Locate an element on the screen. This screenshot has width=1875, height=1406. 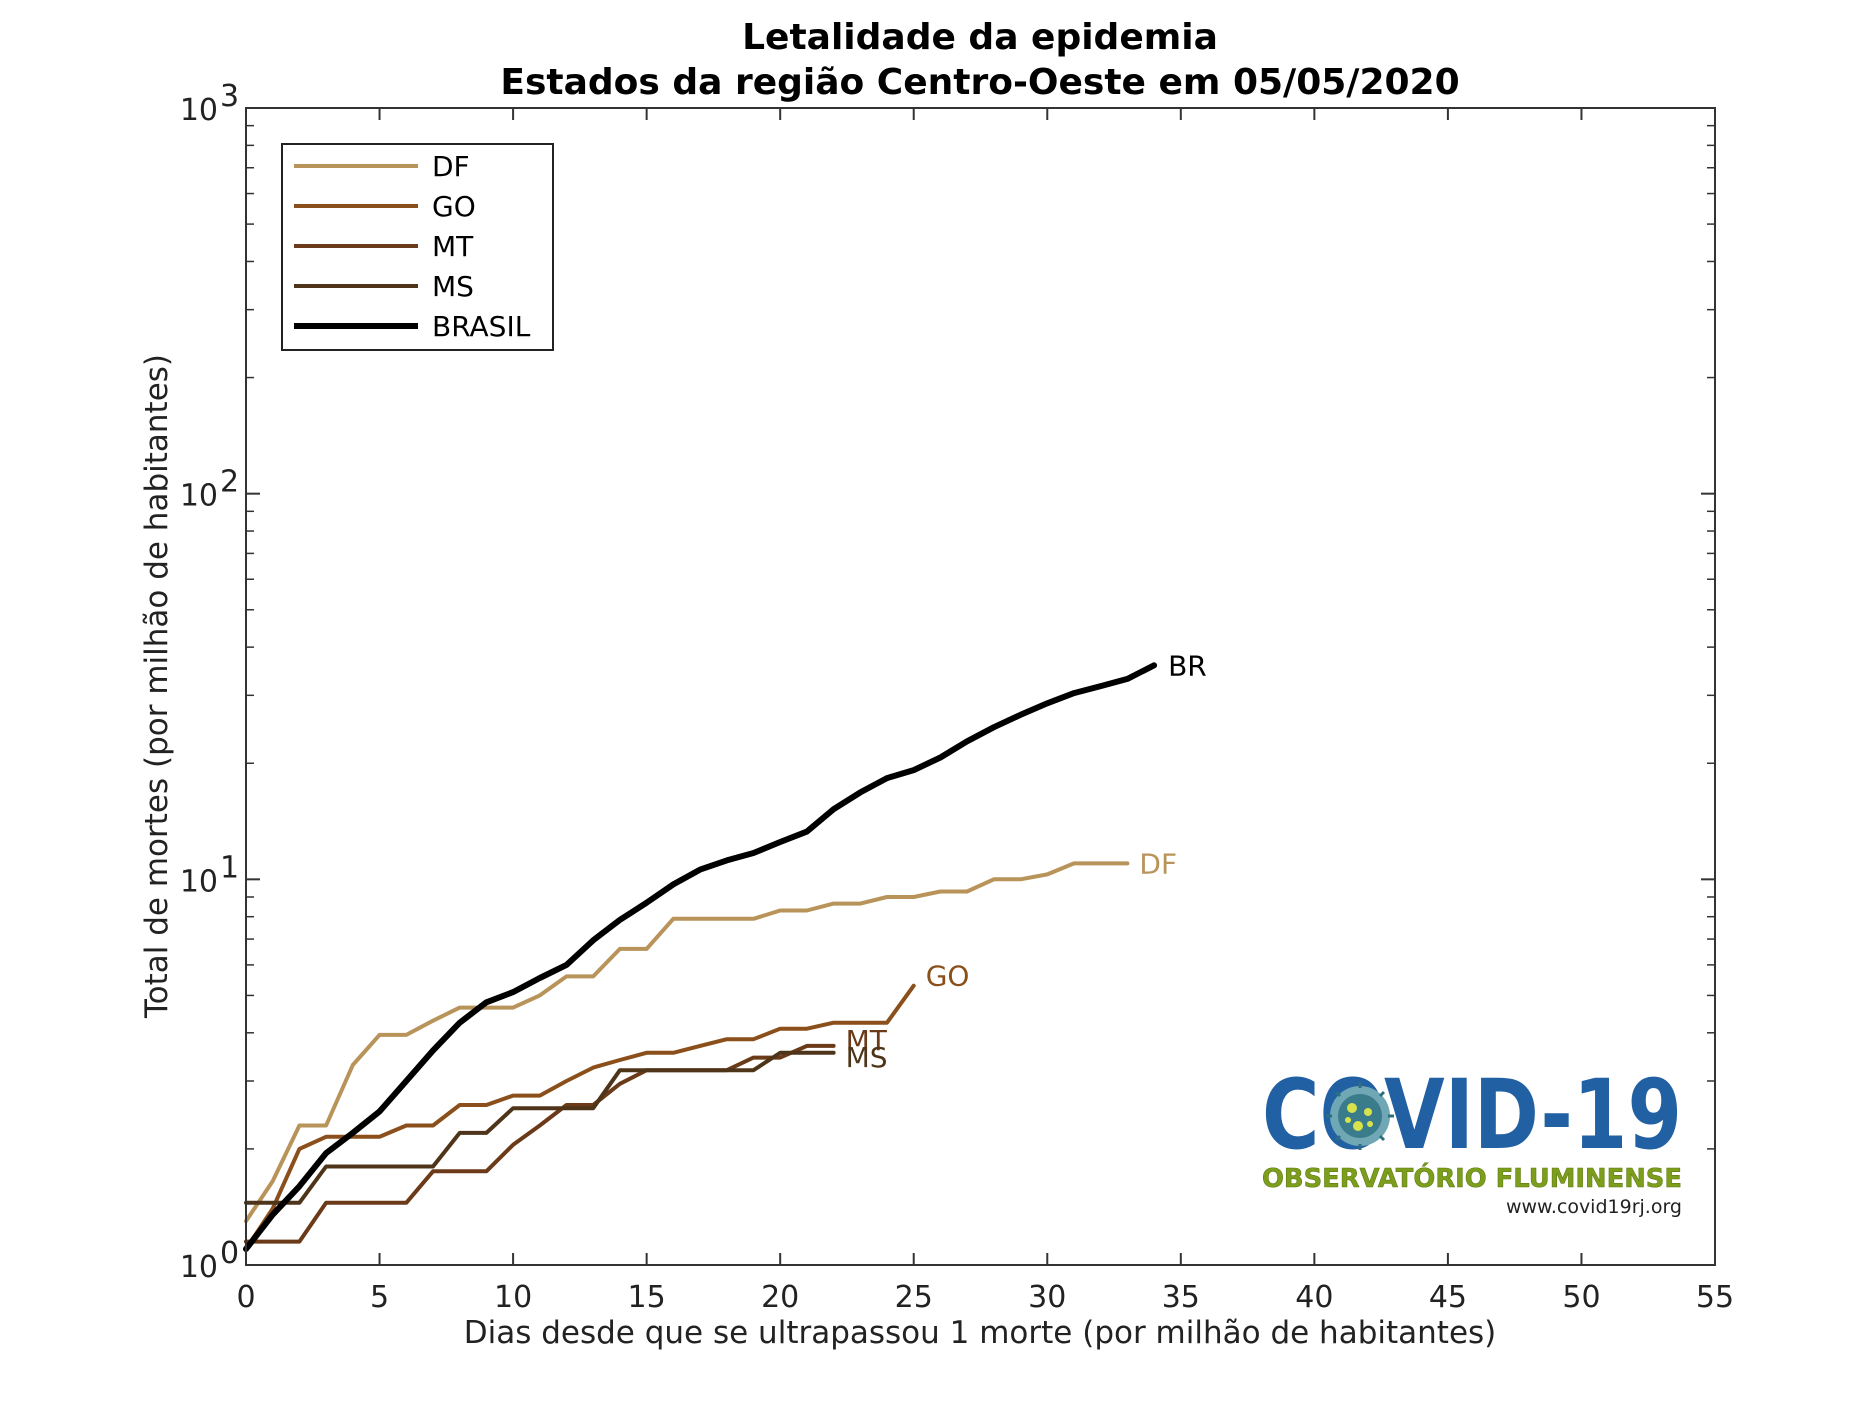
series-line-ms is located at coordinates (540, 1127).